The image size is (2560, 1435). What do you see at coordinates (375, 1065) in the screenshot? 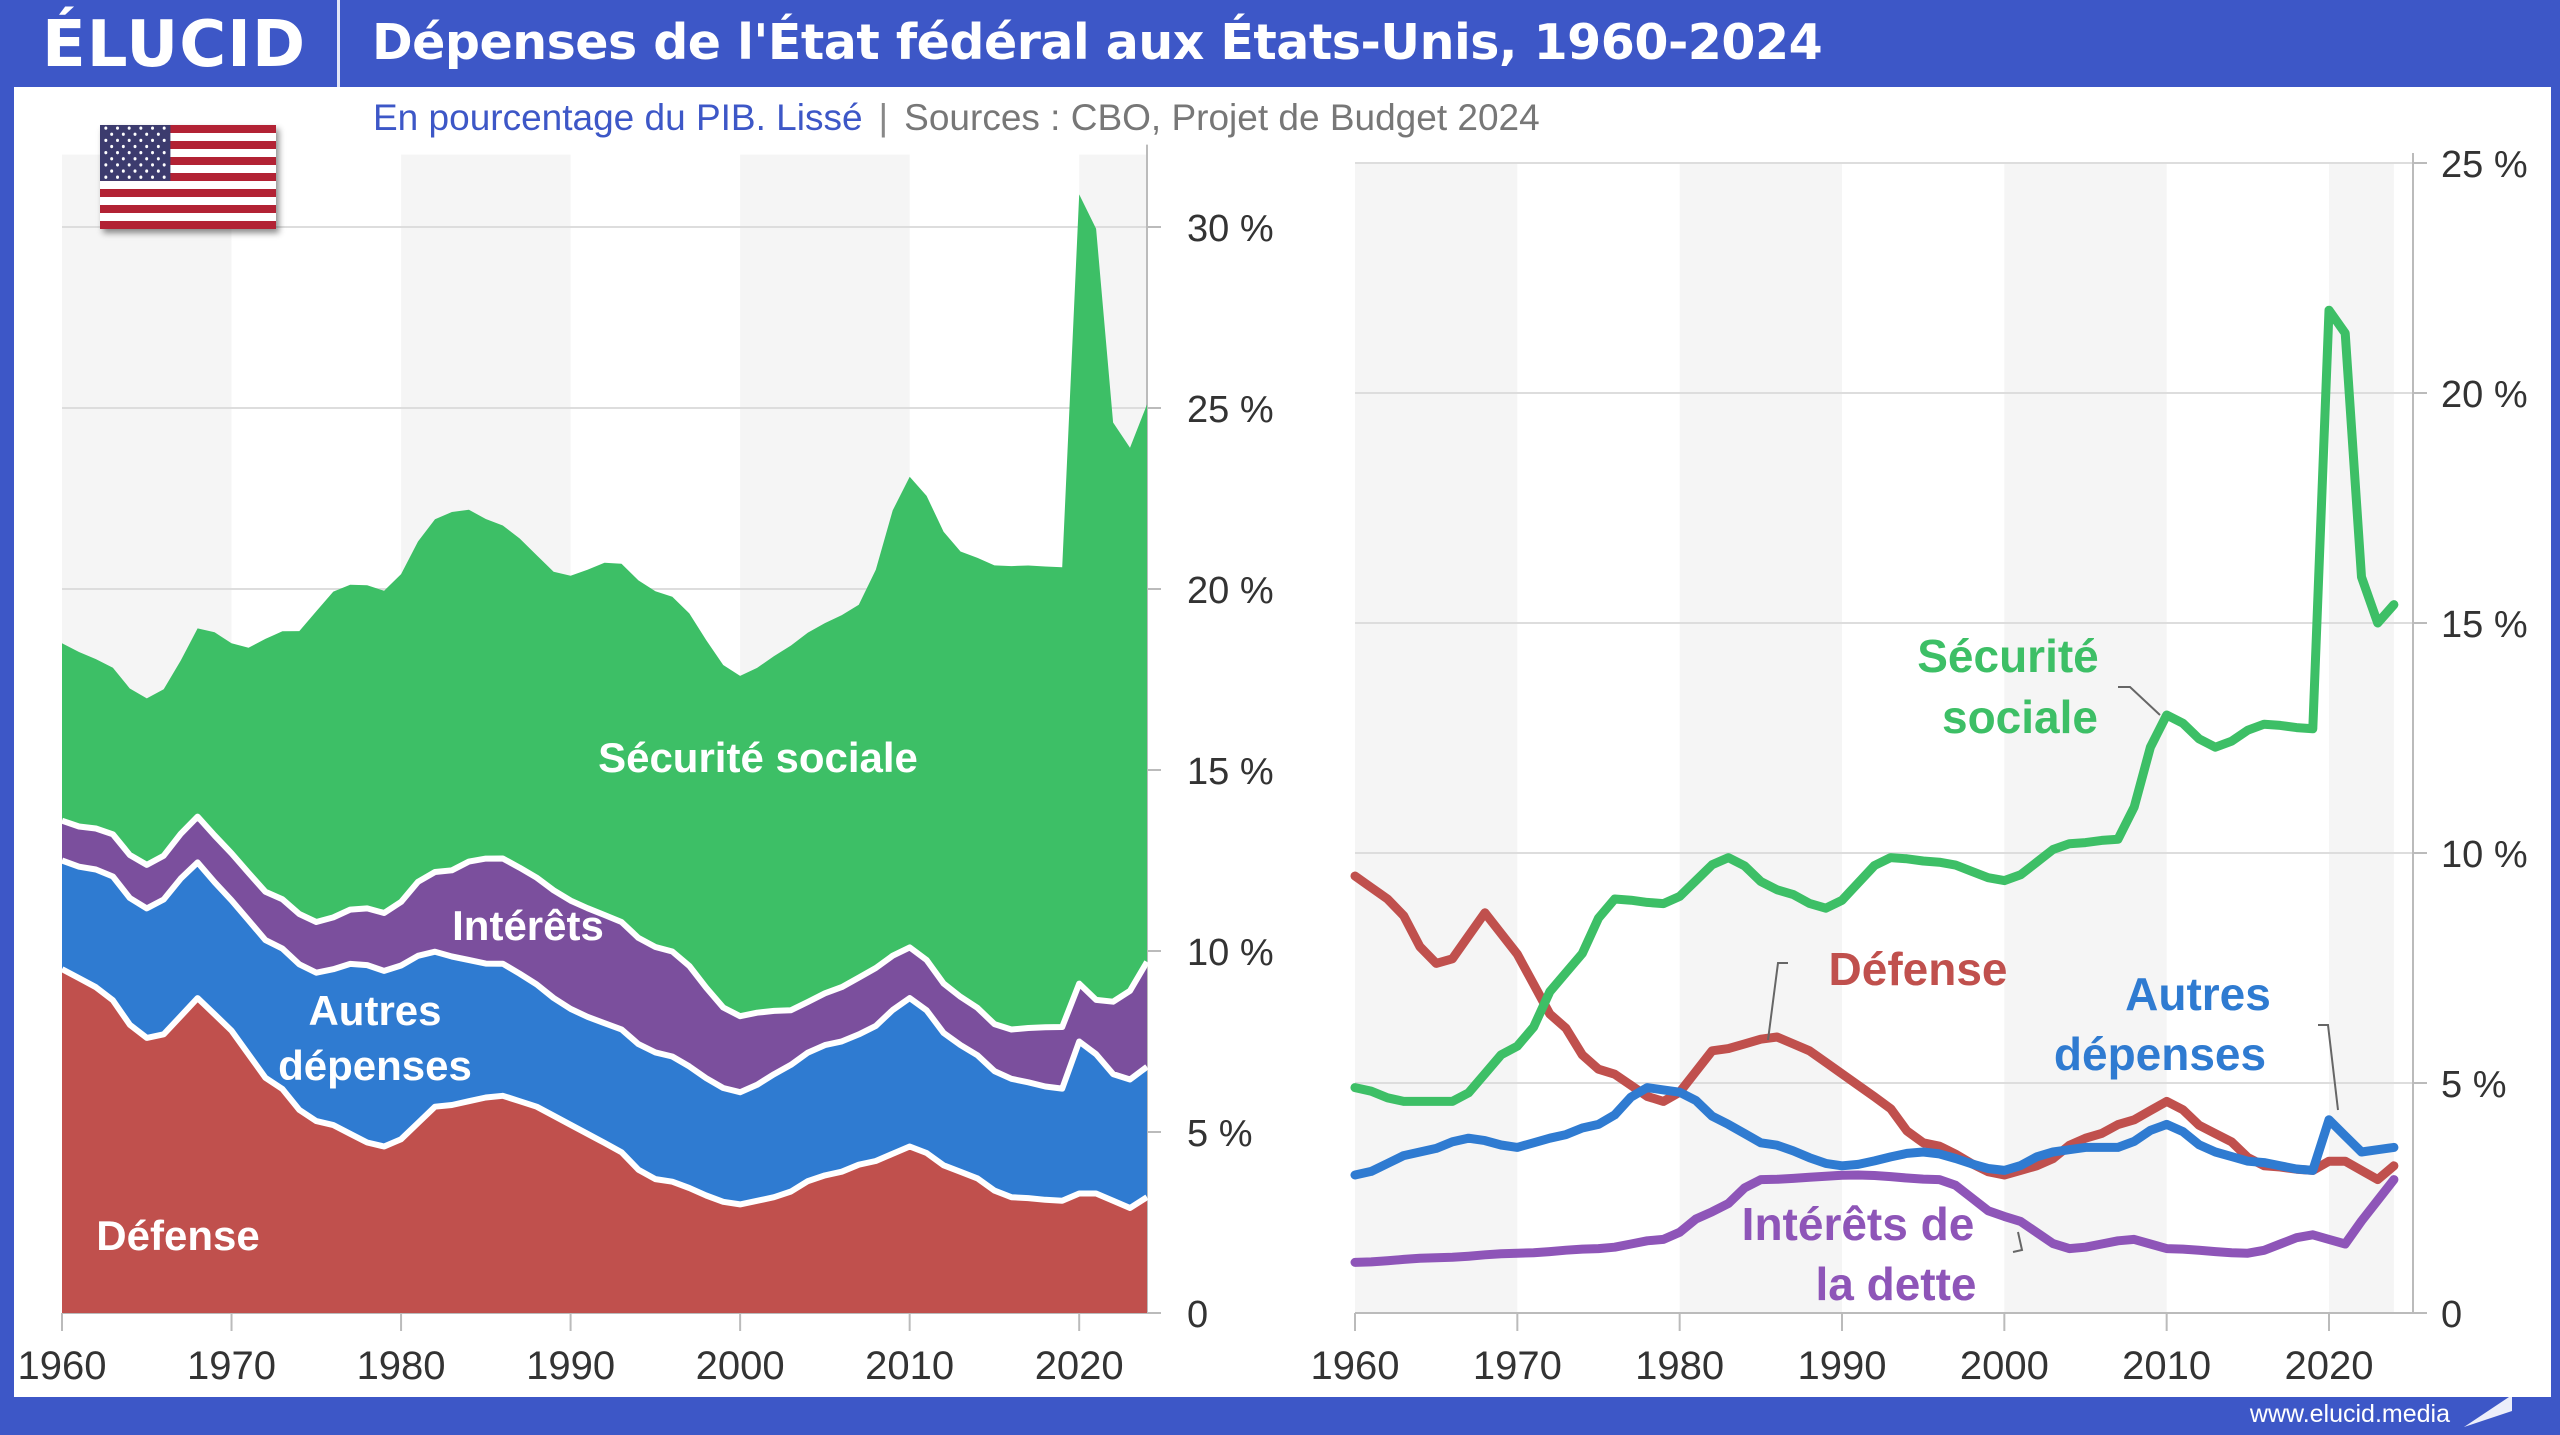
I see `area-label-autres: dépenses` at bounding box center [375, 1065].